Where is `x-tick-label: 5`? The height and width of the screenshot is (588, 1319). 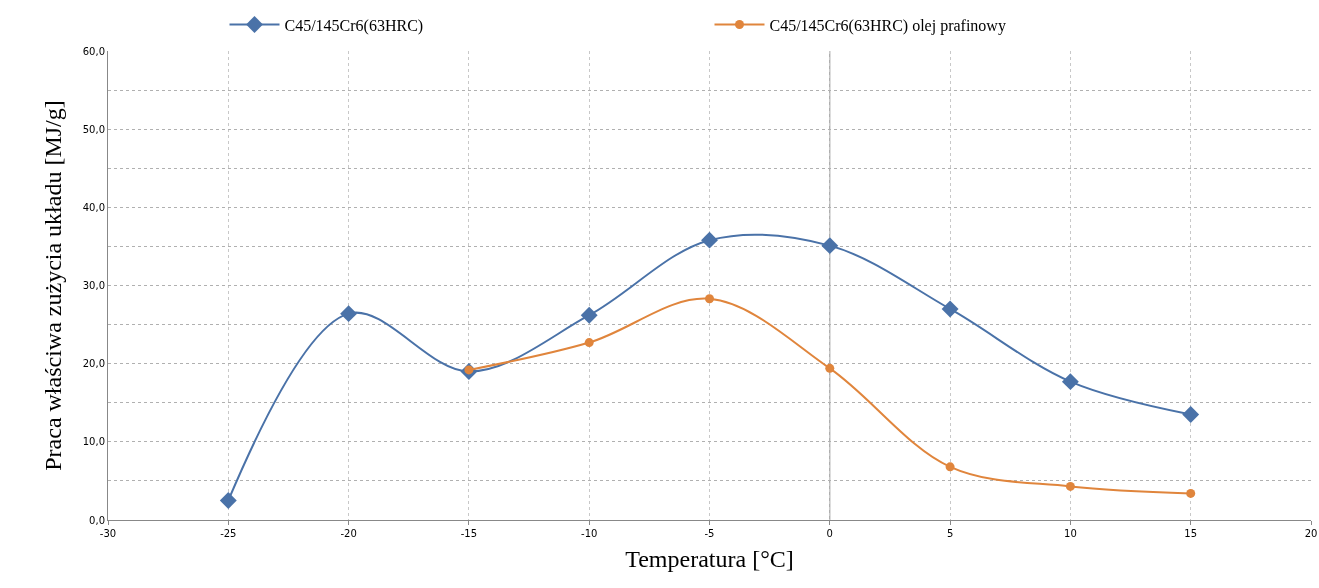
x-tick-label: 5 is located at coordinates (950, 533).